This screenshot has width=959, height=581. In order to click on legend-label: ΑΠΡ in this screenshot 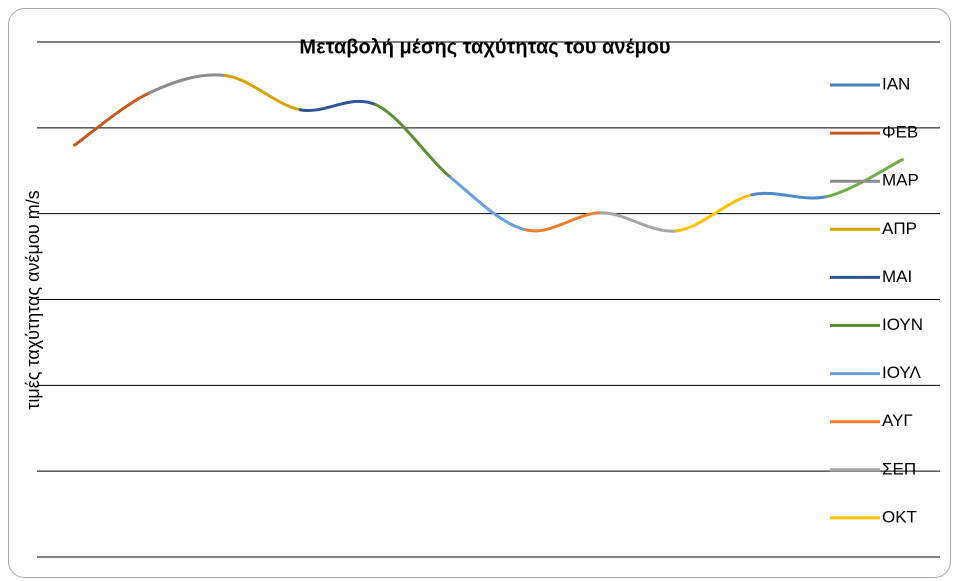, I will do `click(899, 228)`.